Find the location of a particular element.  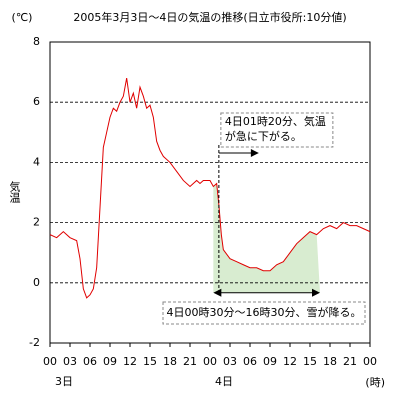

day-label: 4日 is located at coordinates (224, 381).